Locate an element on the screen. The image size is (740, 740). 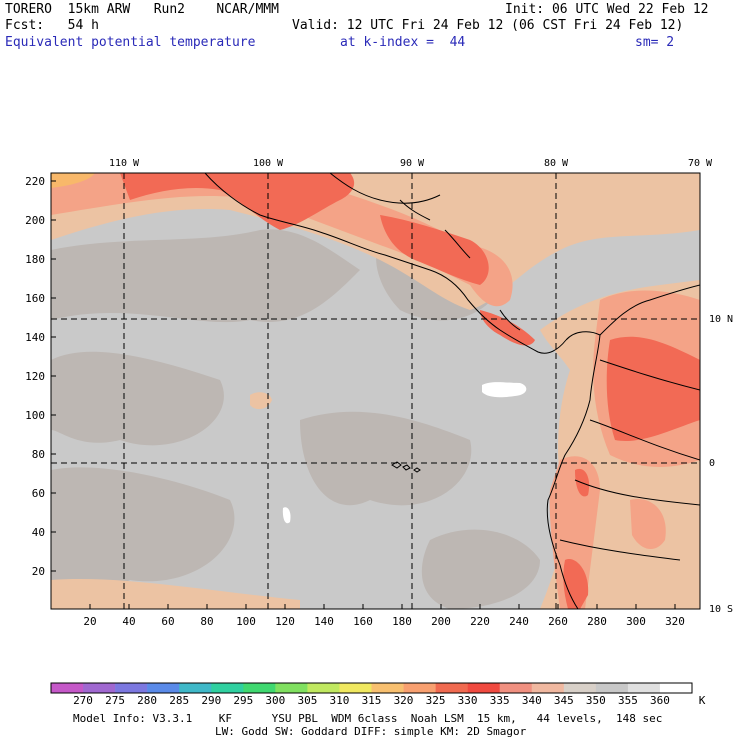
lat-label: 0 is located at coordinates (712, 463).